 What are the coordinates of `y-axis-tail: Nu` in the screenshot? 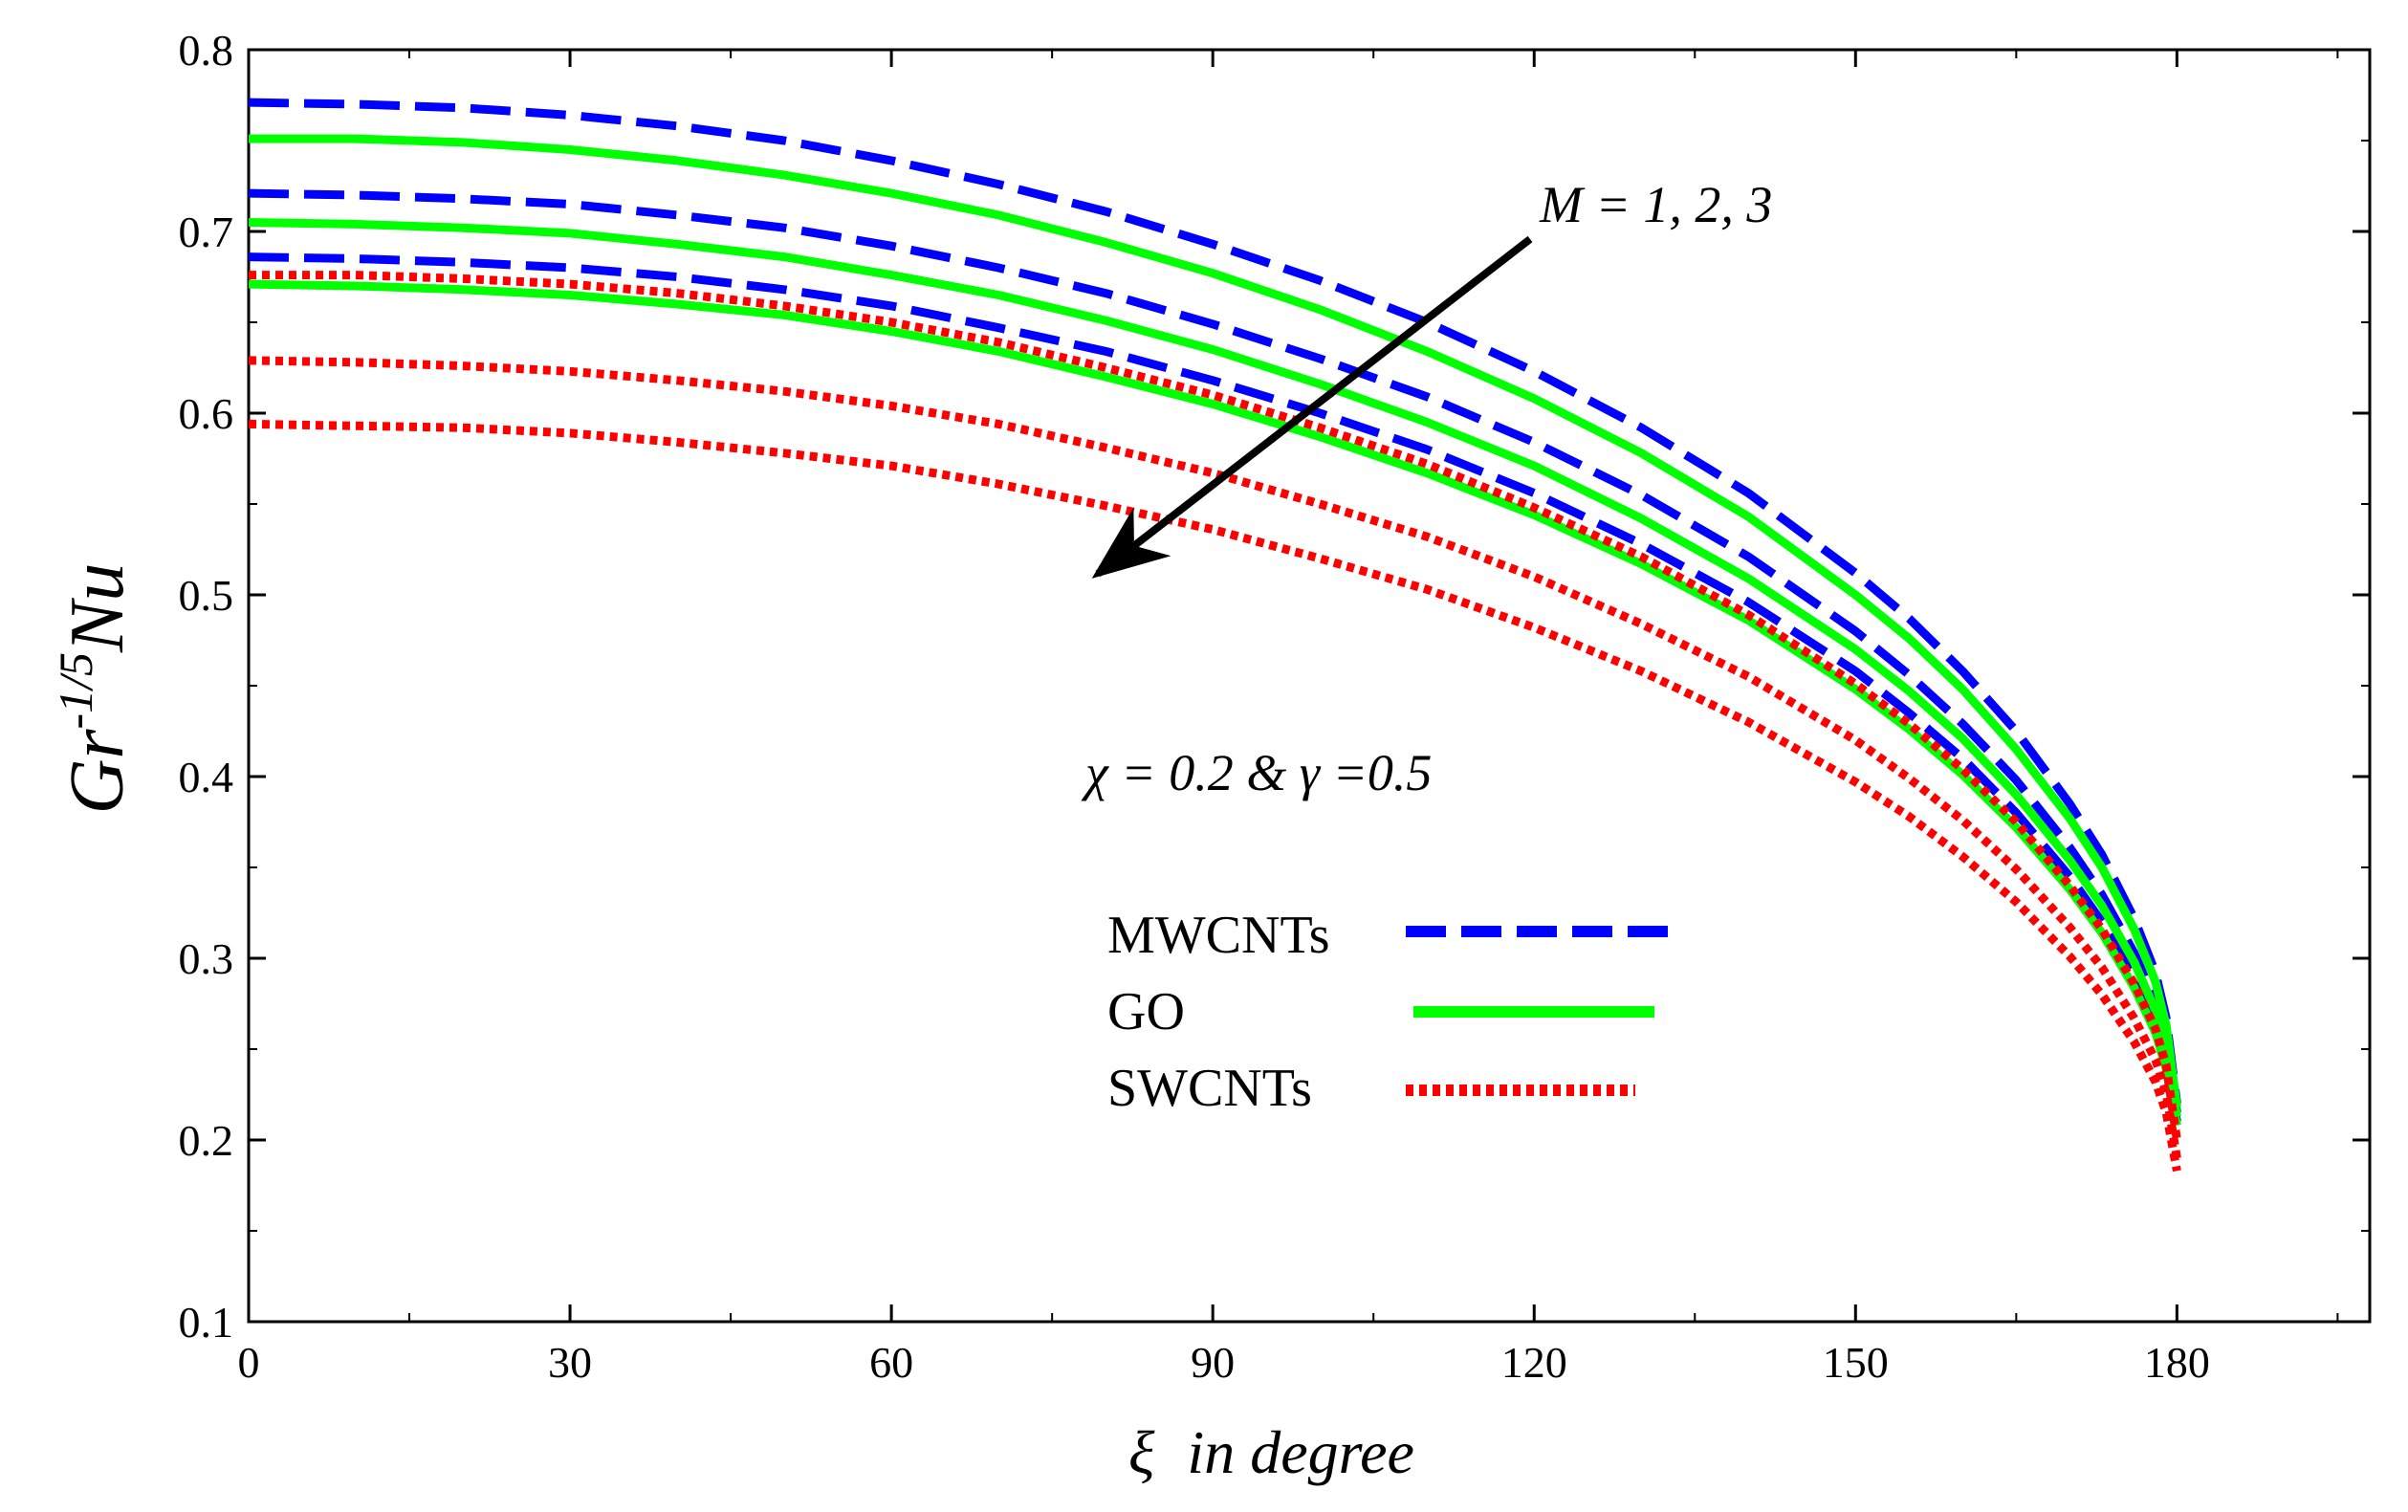 It's located at (98, 608).